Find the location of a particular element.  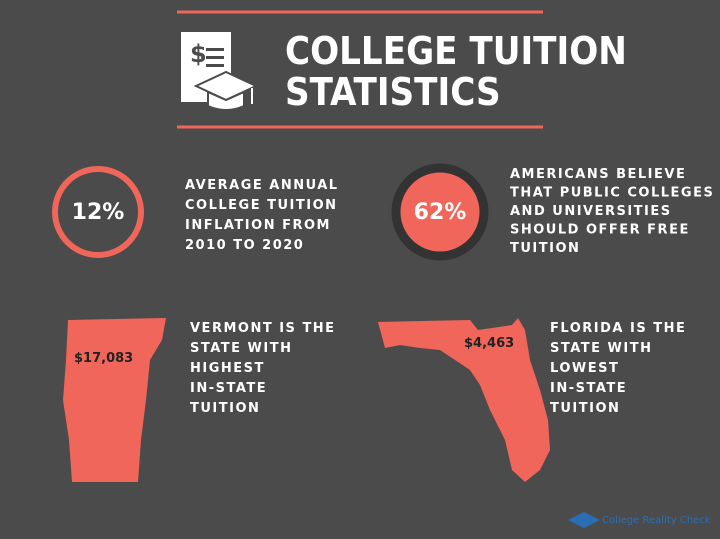

body-line: HIGHEST is located at coordinates (227, 368).